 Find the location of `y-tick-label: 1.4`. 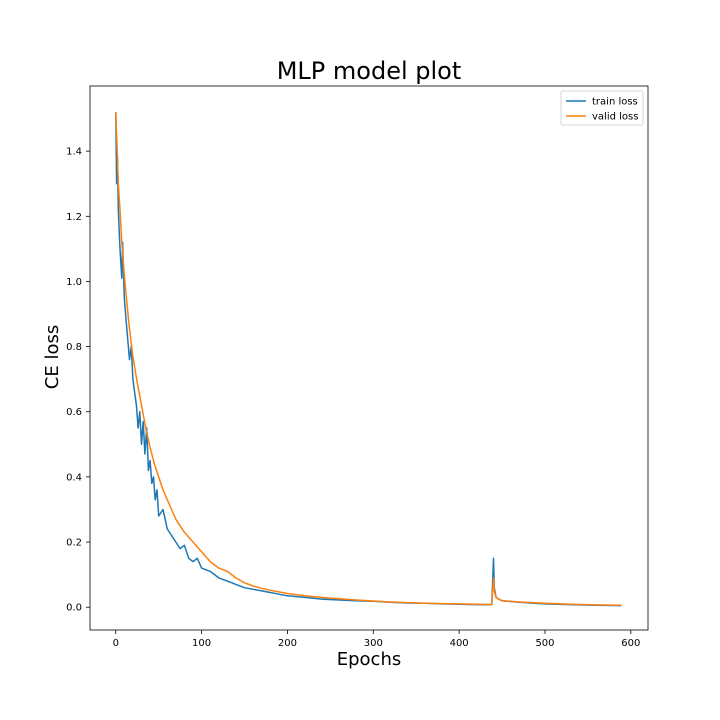

y-tick-label: 1.4 is located at coordinates (74, 152).